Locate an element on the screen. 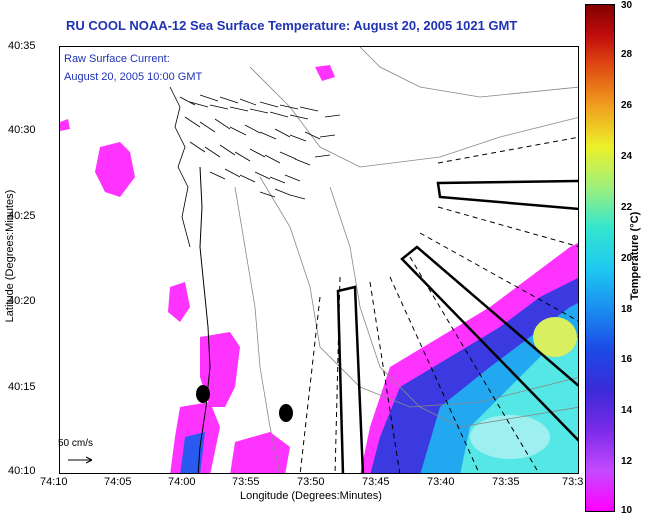 This screenshot has width=651, height=518. y-tick-label: 40:30 is located at coordinates (22, 130).